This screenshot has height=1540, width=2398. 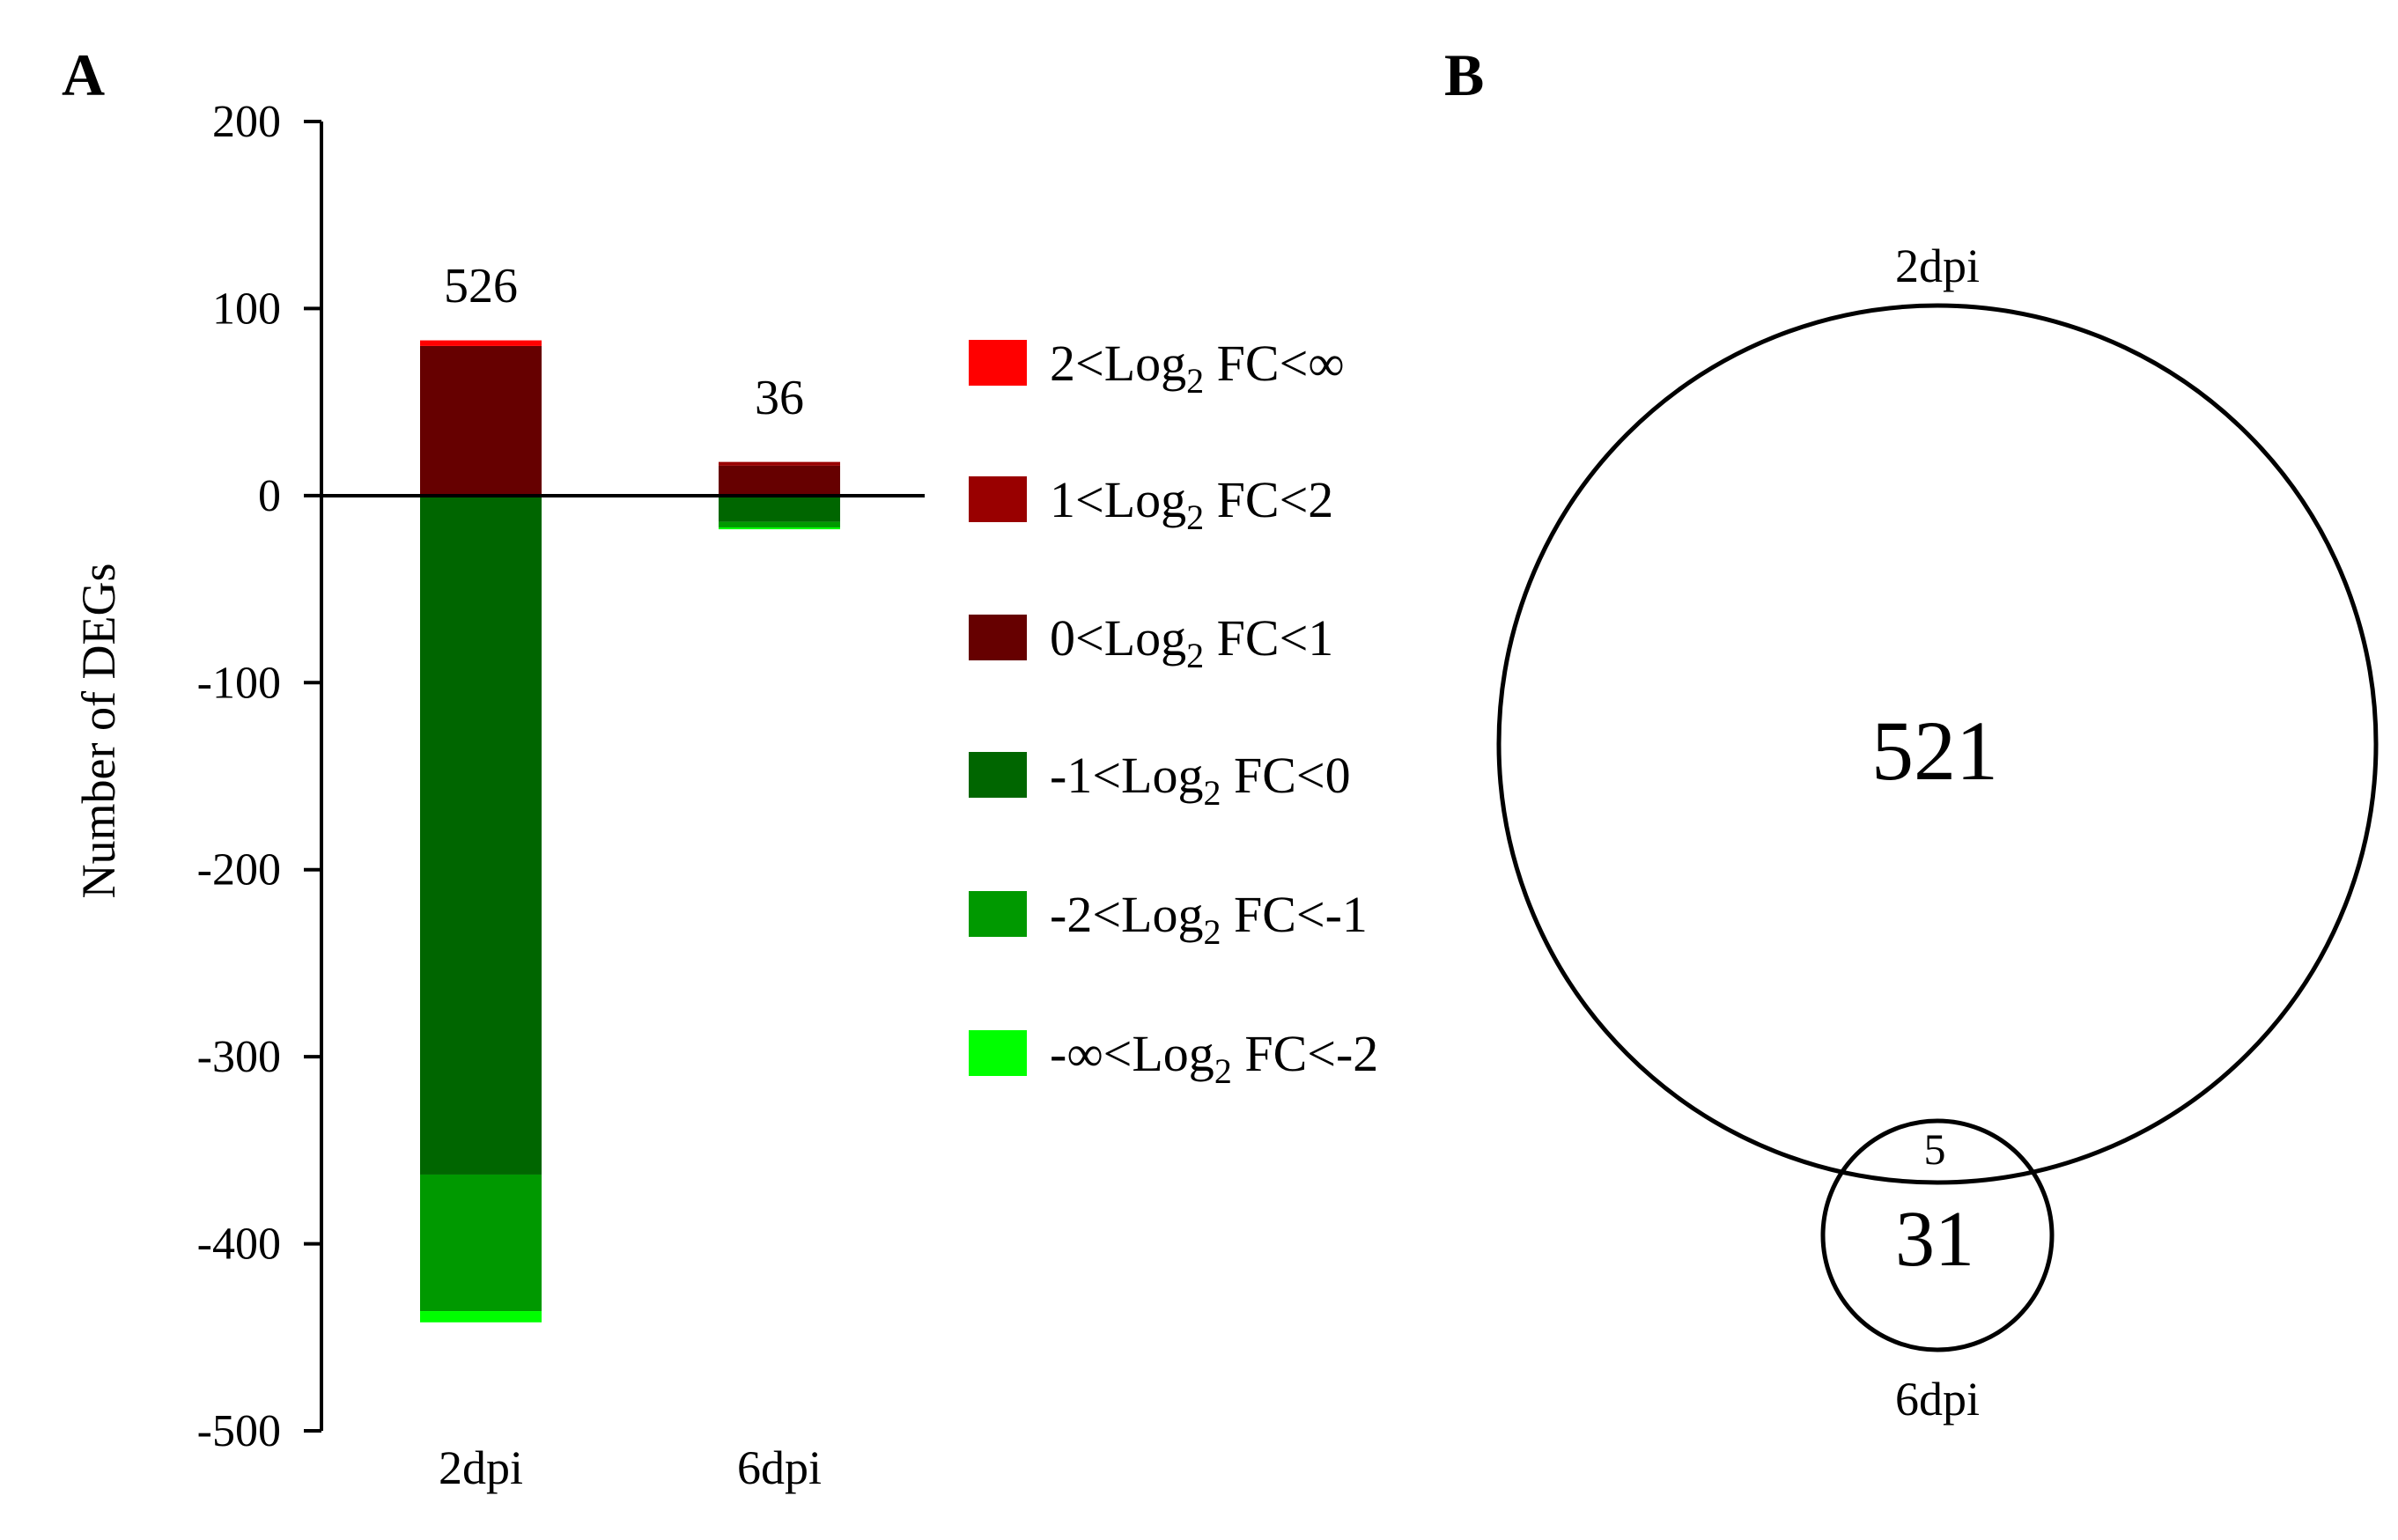 What do you see at coordinates (239, 1431) in the screenshot?
I see `y-tick-label: -500` at bounding box center [239, 1431].